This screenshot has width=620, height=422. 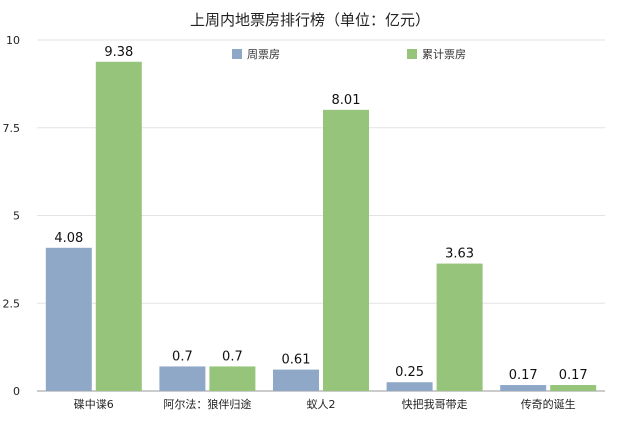 I want to click on x-category-label: 阿尔法：狼伴归途, so click(x=207, y=404).